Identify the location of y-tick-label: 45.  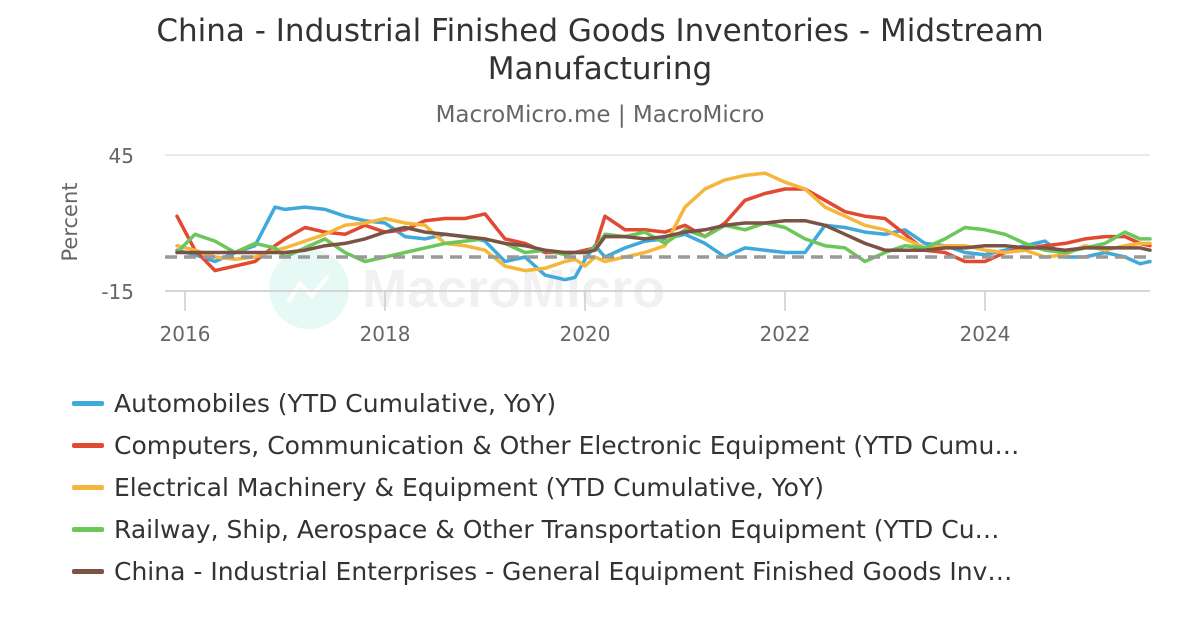
(121, 156).